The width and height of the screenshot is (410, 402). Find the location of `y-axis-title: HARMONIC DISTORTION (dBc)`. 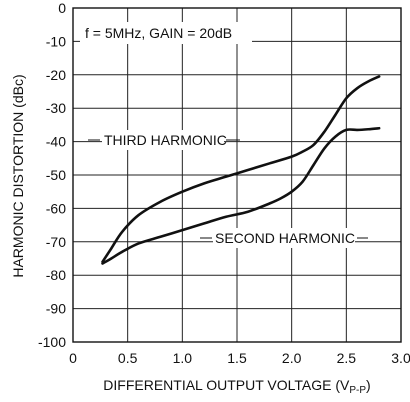

y-axis-title: HARMONIC DISTORTION (dBc) is located at coordinates (18, 175).